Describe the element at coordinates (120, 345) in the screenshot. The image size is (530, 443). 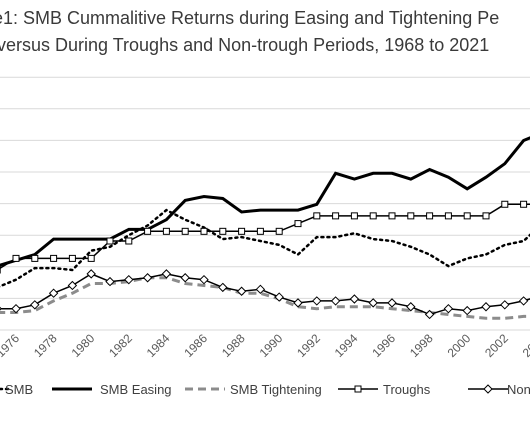
I see `x-tick-label: 1982` at that location.